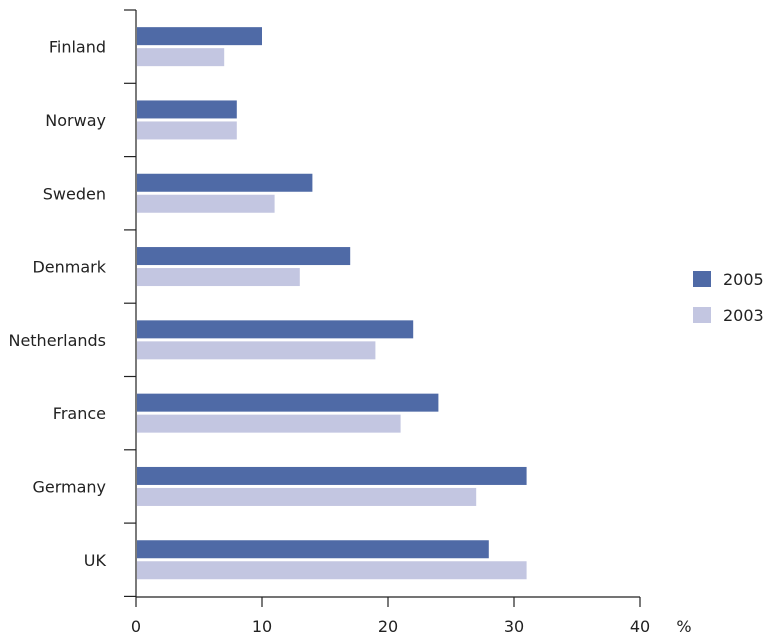 The width and height of the screenshot is (765, 641). What do you see at coordinates (702, 279) in the screenshot?
I see `legend-swatch-2005` at bounding box center [702, 279].